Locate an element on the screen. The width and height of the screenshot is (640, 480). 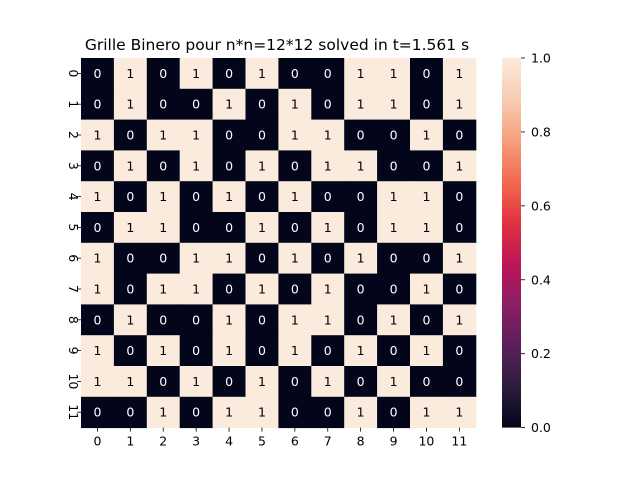
y-tick-label: 8 is located at coordinates (73, 320).